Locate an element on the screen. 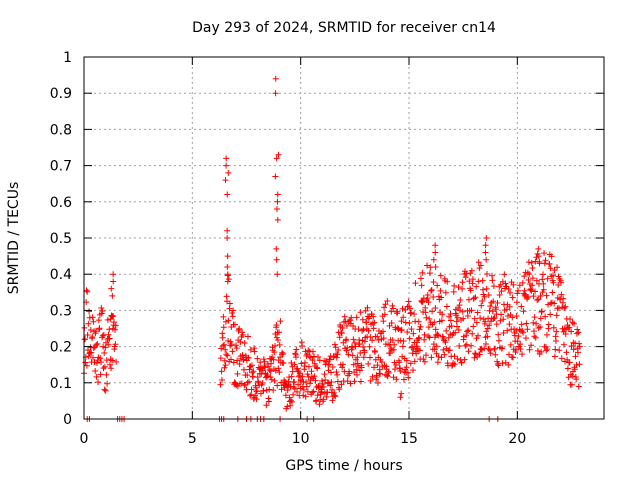  x-tick-label: 15 is located at coordinates (409, 439).